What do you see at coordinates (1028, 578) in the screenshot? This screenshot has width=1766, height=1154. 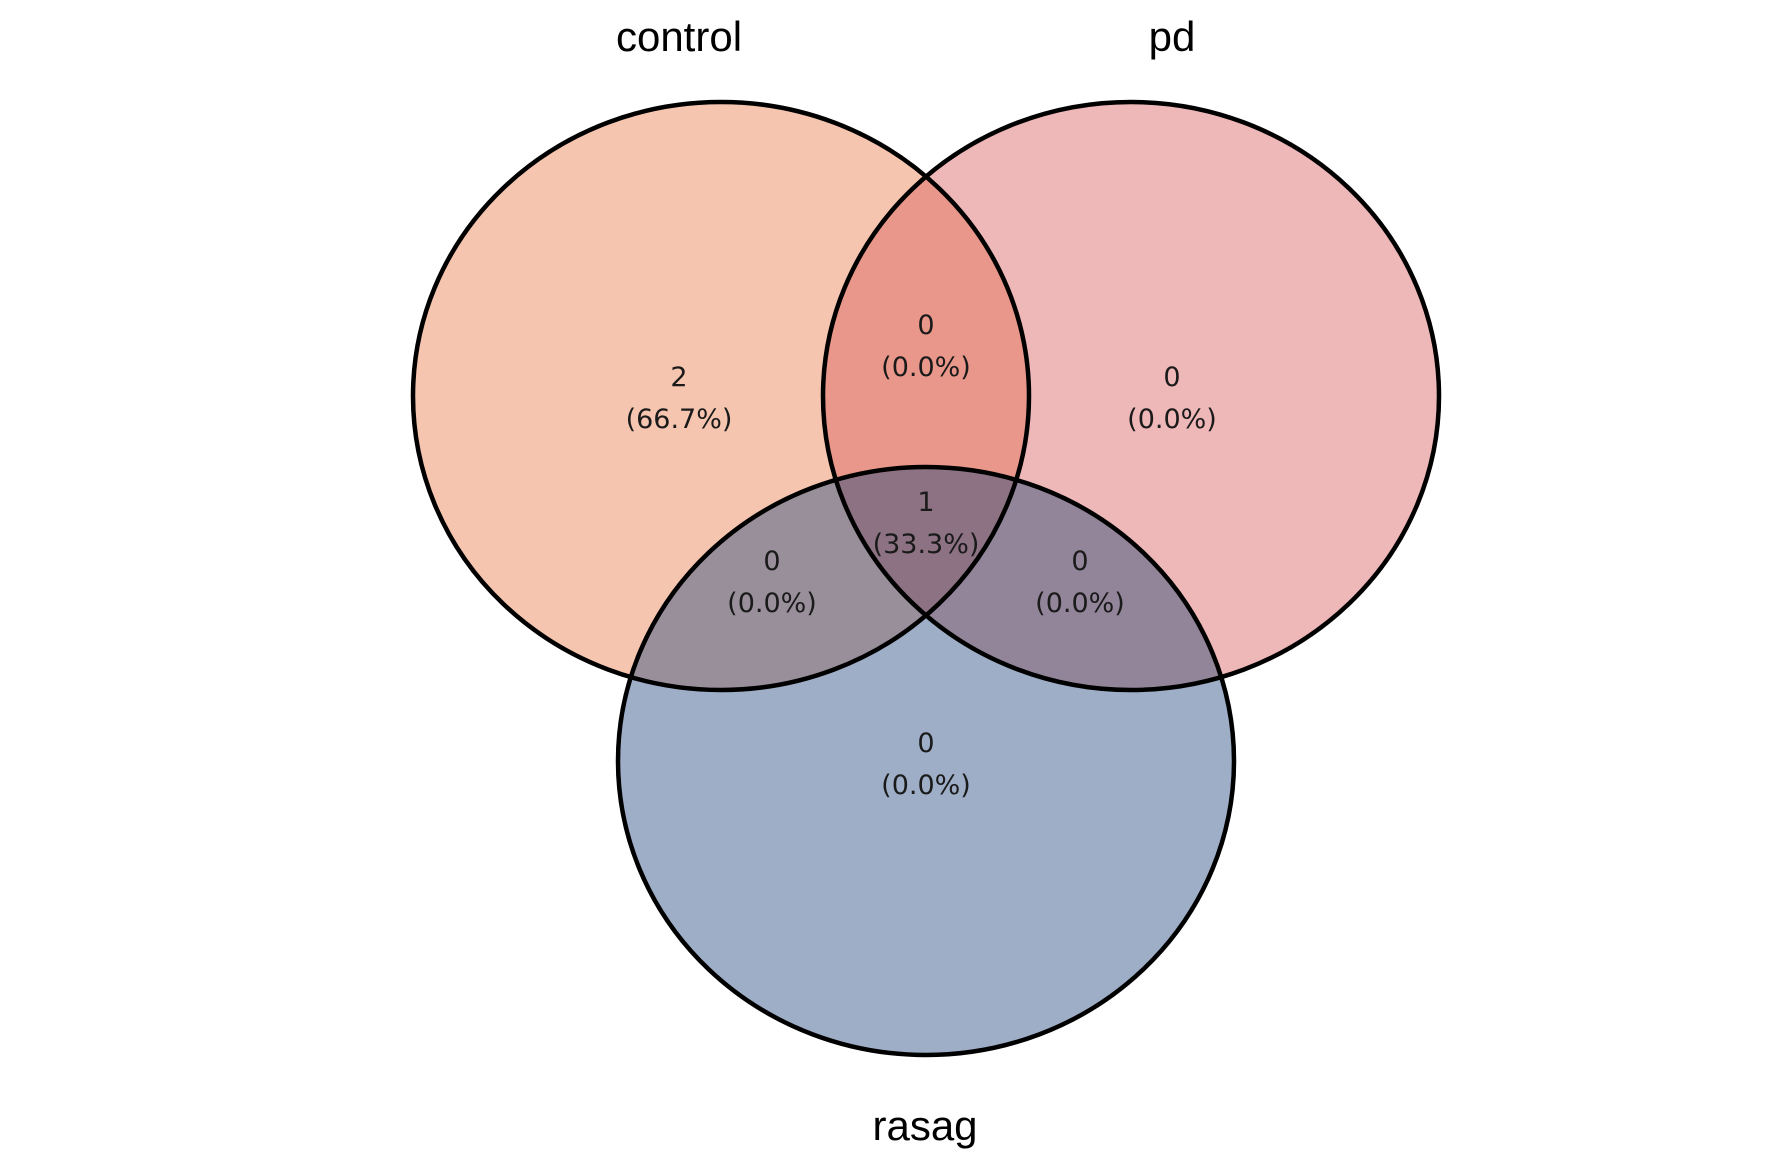 I see `pd-rasag-overlap-fill` at bounding box center [1028, 578].